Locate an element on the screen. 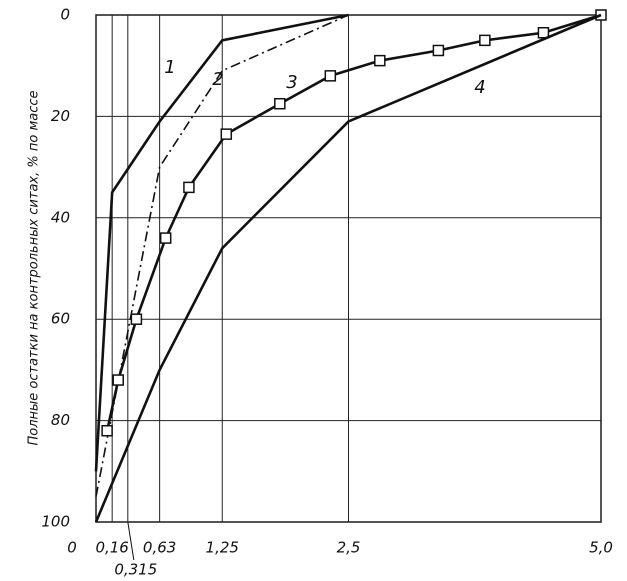 This screenshot has height=581, width=627. y-tick-label: 80 is located at coordinates (60, 420).